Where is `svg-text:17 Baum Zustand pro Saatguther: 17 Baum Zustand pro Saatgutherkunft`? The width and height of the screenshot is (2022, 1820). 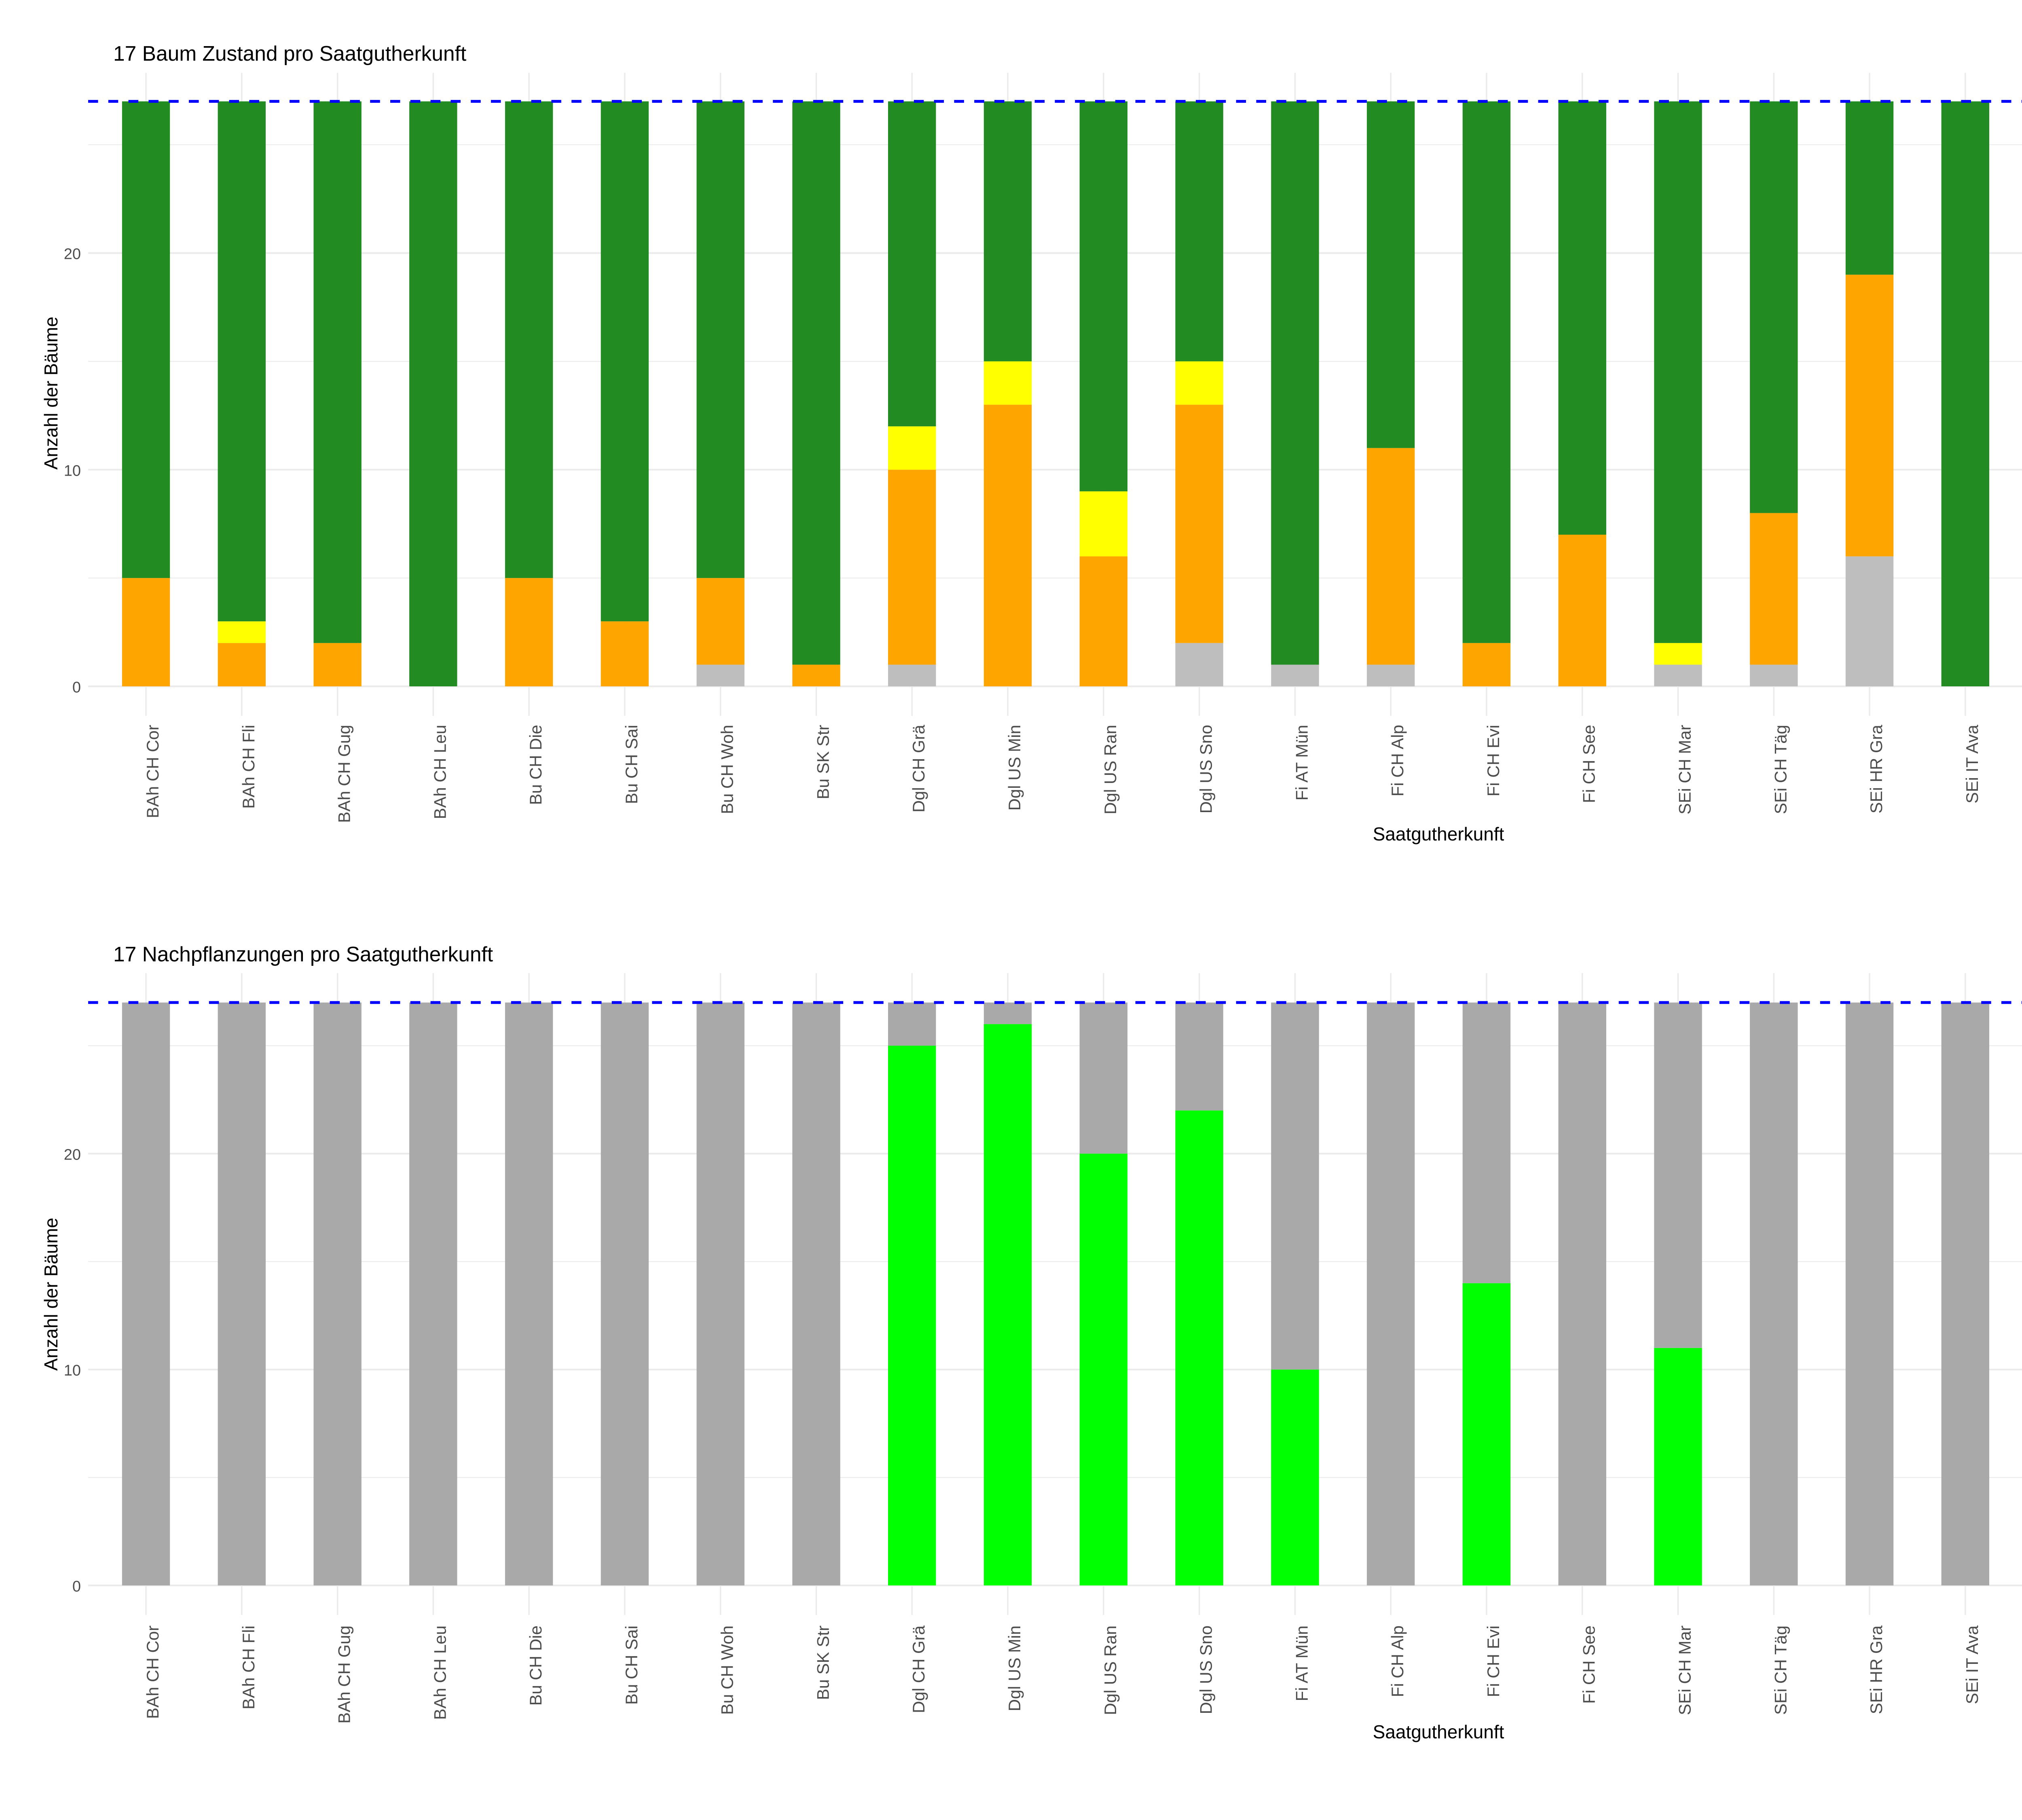 svg-text:17 Baum Zustand pro Saatguther: 17 Baum Zustand pro Saatgutherkunft is located at coordinates (289, 54).